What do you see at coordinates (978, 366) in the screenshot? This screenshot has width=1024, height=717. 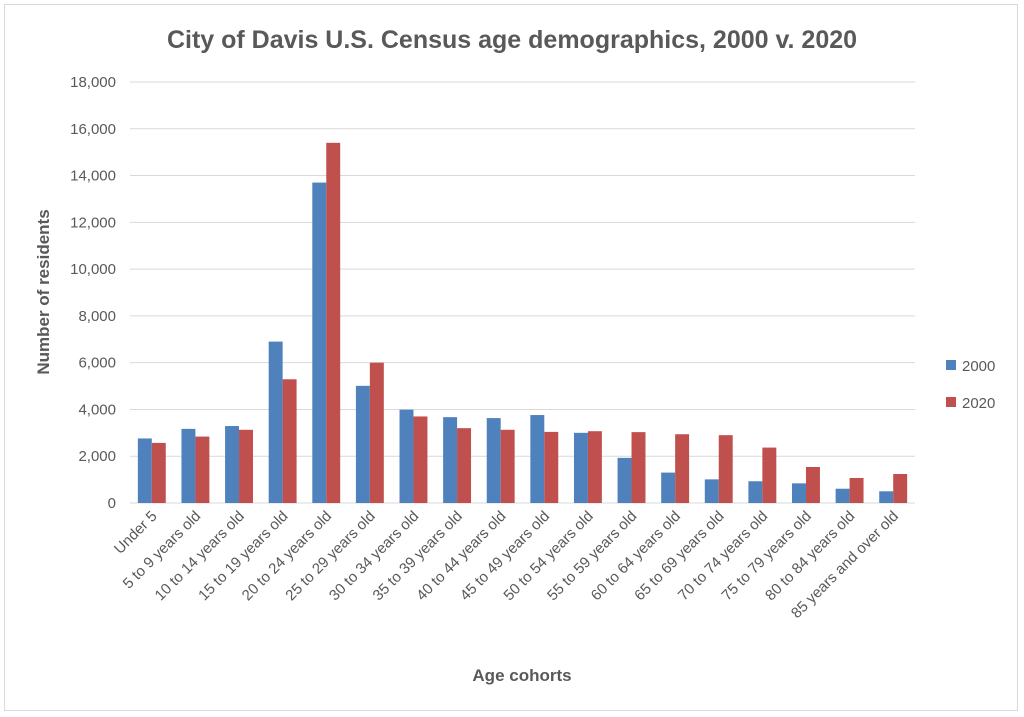 I see `legend-label: 2000` at bounding box center [978, 366].